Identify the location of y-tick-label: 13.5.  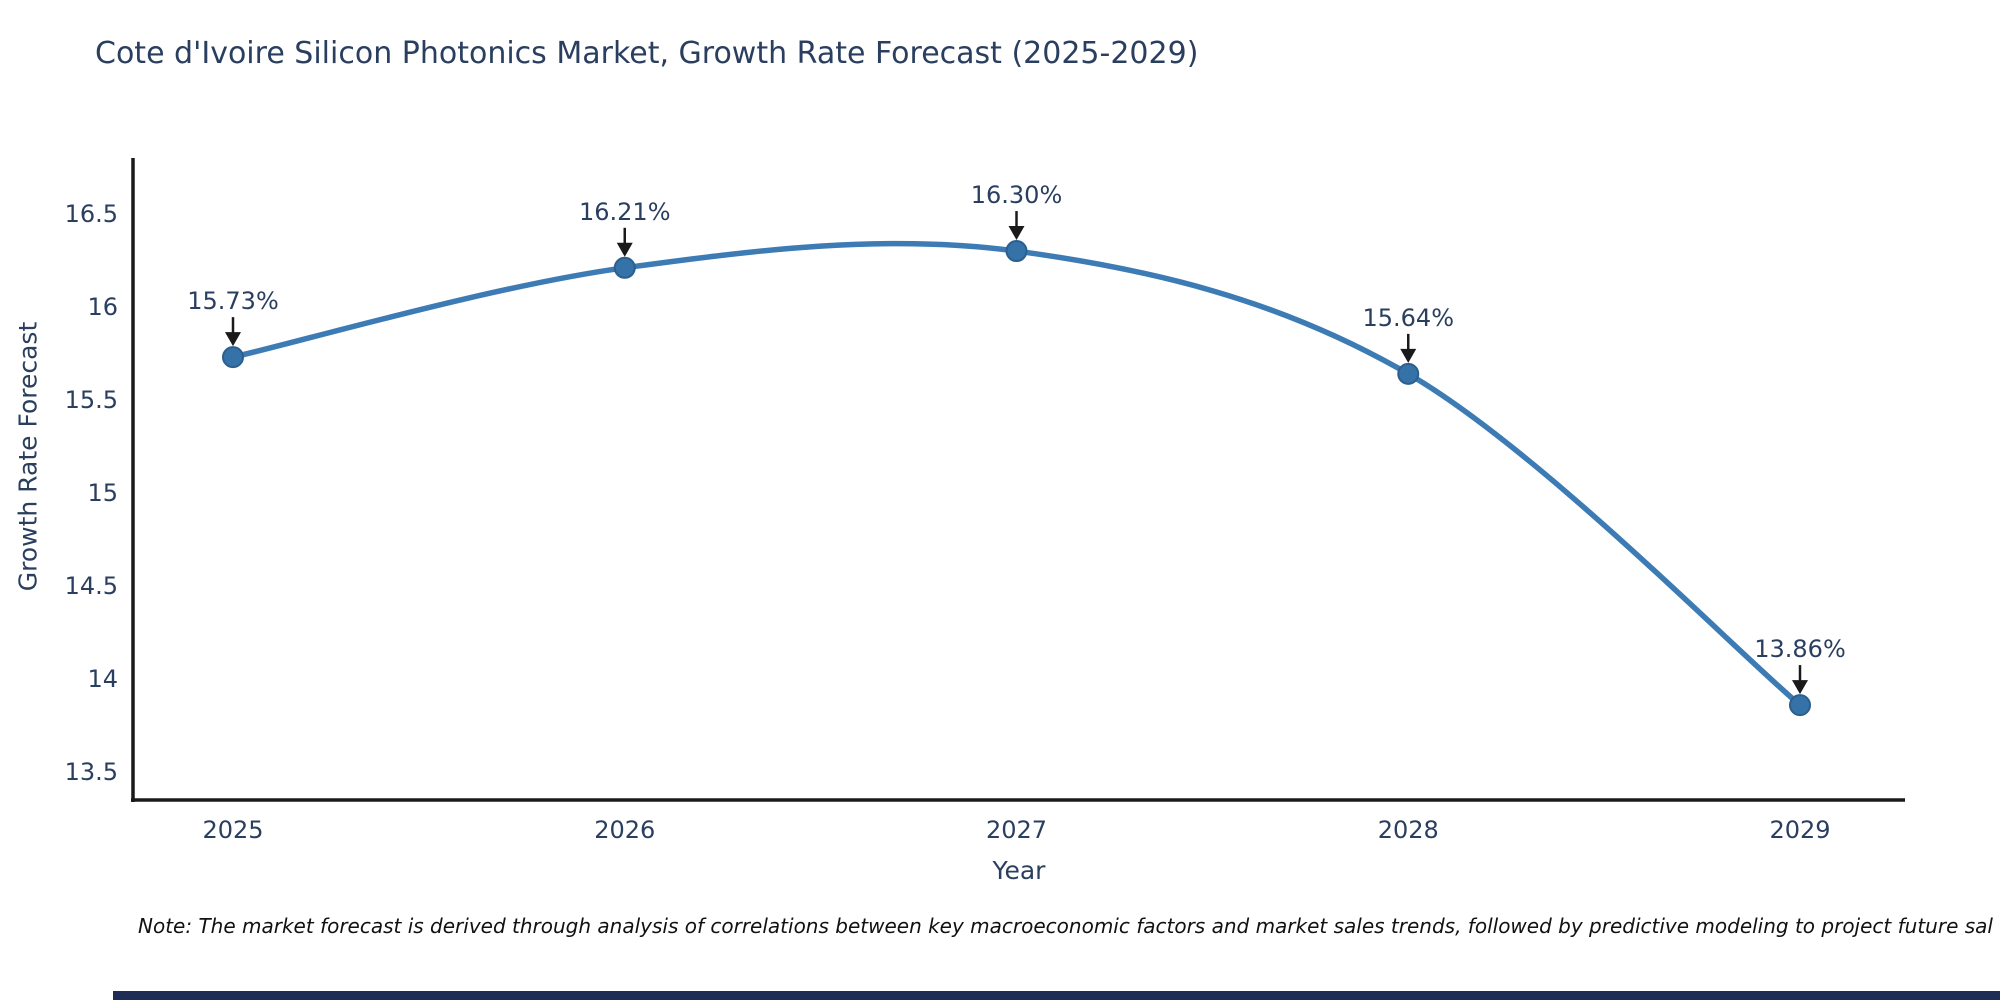
(91, 772).